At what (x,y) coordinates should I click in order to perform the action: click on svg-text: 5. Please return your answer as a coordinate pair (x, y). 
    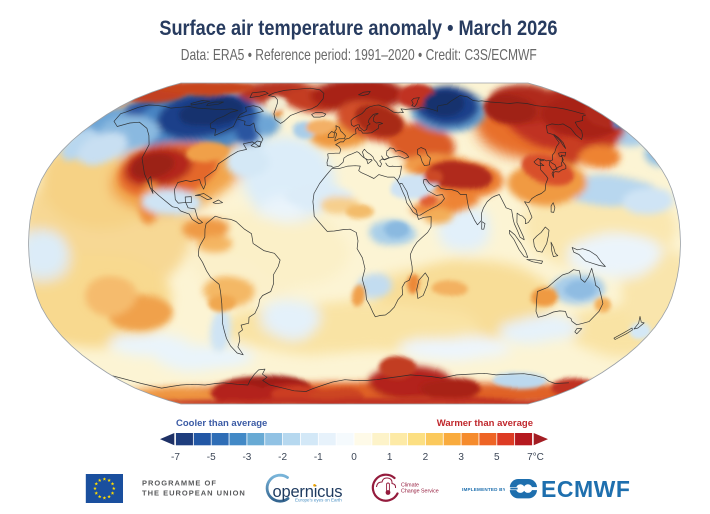
    Looking at the image, I should click on (497, 457).